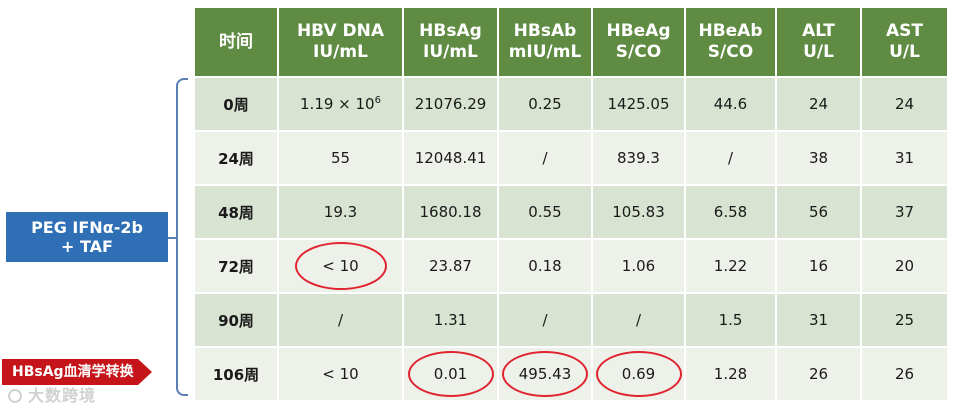  Describe the element at coordinates (62, 395) in the screenshot. I see `watermark-text: 大数跨境` at that location.